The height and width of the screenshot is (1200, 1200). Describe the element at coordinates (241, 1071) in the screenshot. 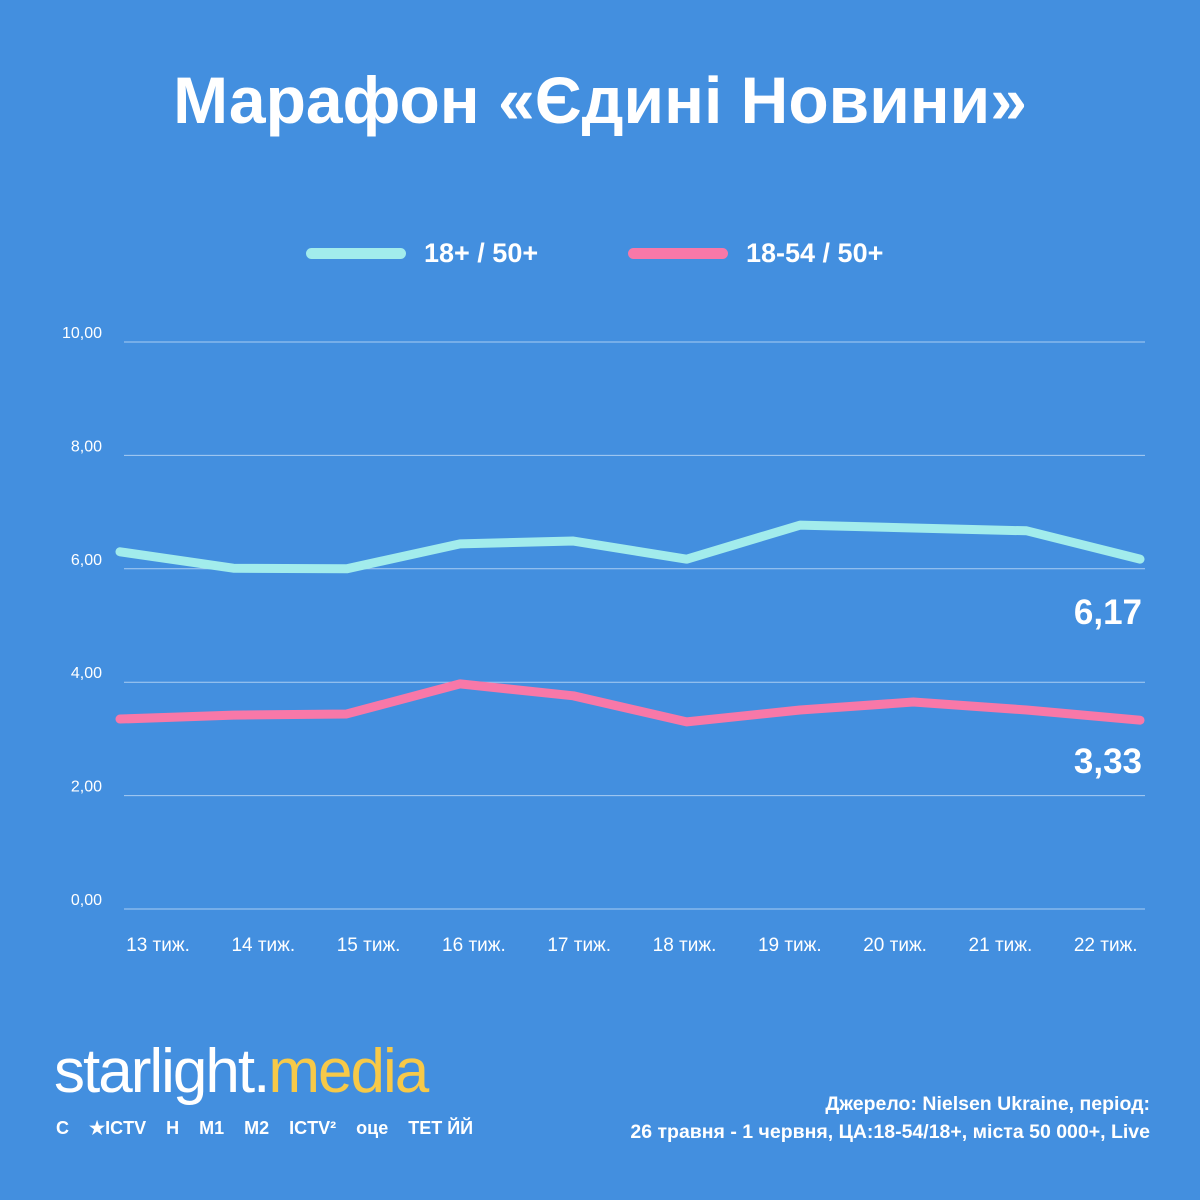

I see `starlight-media-logo: starlight.media` at that location.